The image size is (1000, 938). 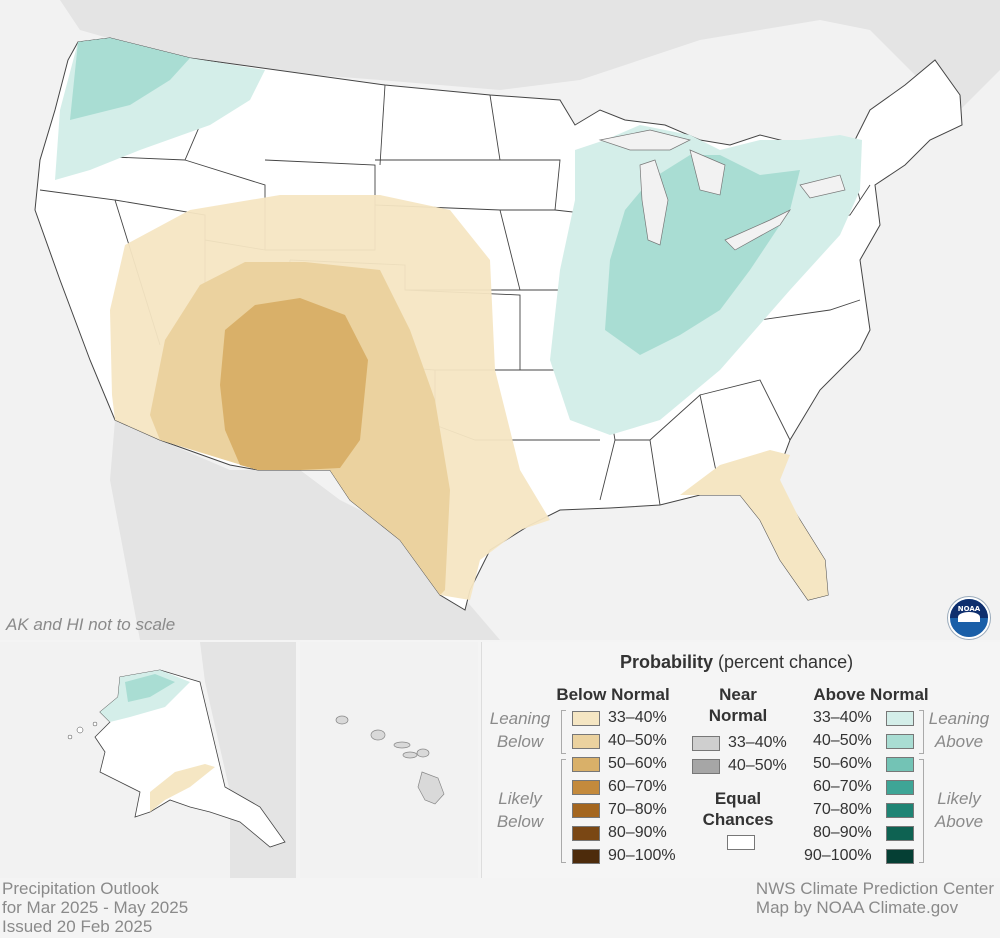 What do you see at coordinates (757, 765) in the screenshot?
I see `legend-near-40-50: 40–50%` at bounding box center [757, 765].